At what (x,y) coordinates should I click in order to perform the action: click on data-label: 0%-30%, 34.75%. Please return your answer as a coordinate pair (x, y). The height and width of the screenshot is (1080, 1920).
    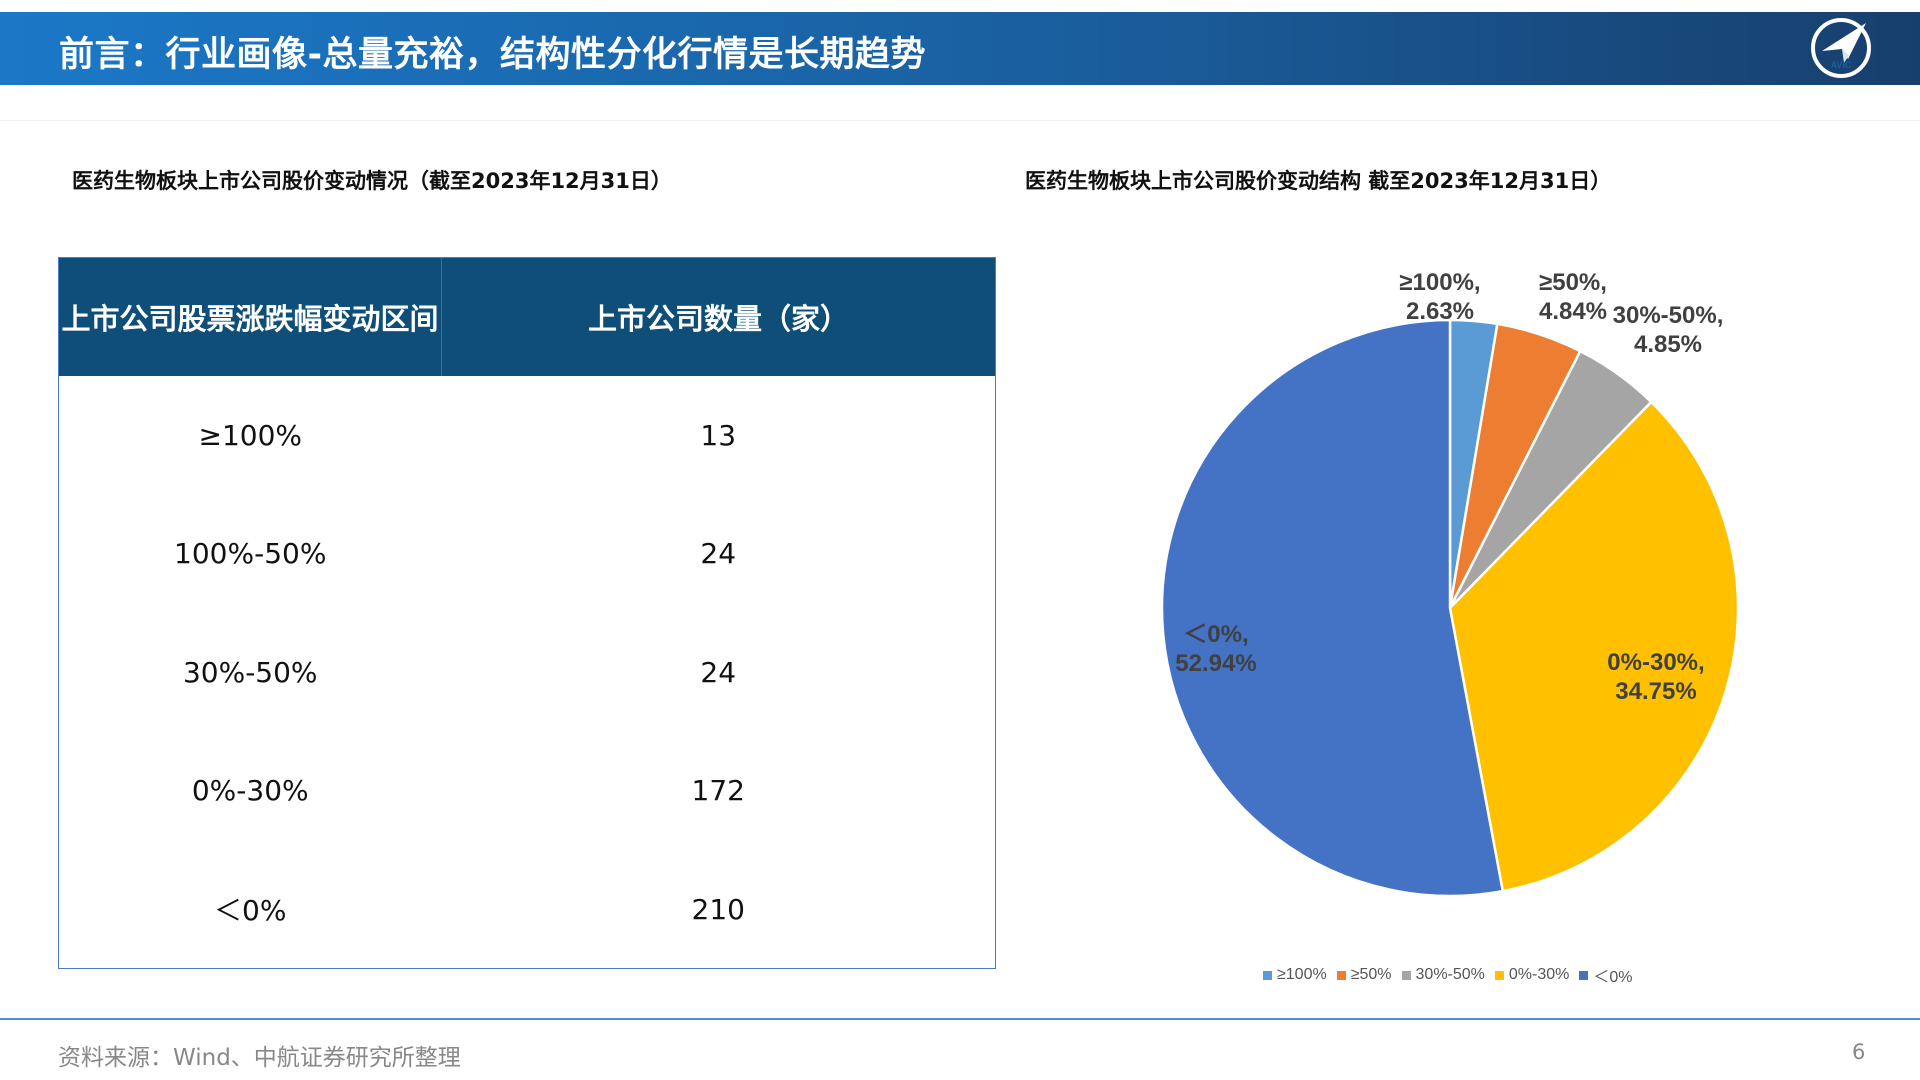
    Looking at the image, I should click on (1655, 677).